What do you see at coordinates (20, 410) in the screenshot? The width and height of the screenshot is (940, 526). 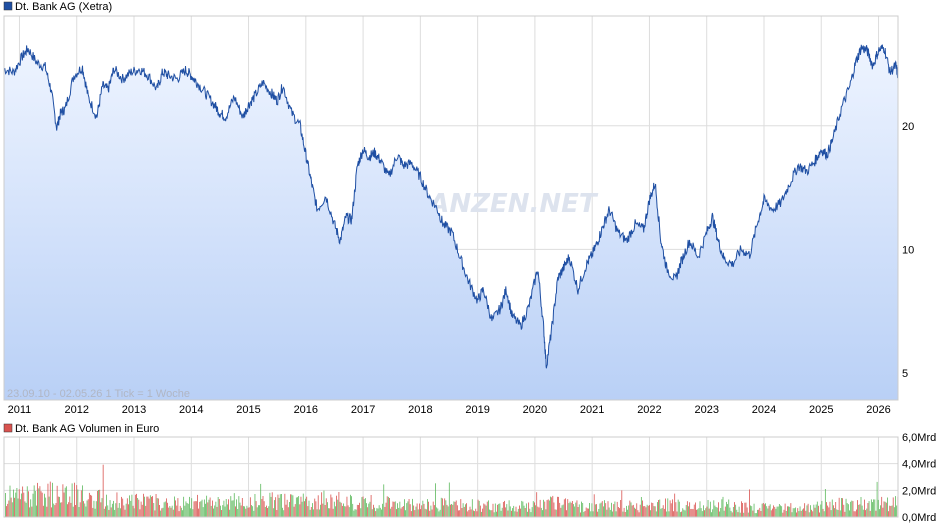 I see `price-x-tick-label: 2011` at bounding box center [20, 410].